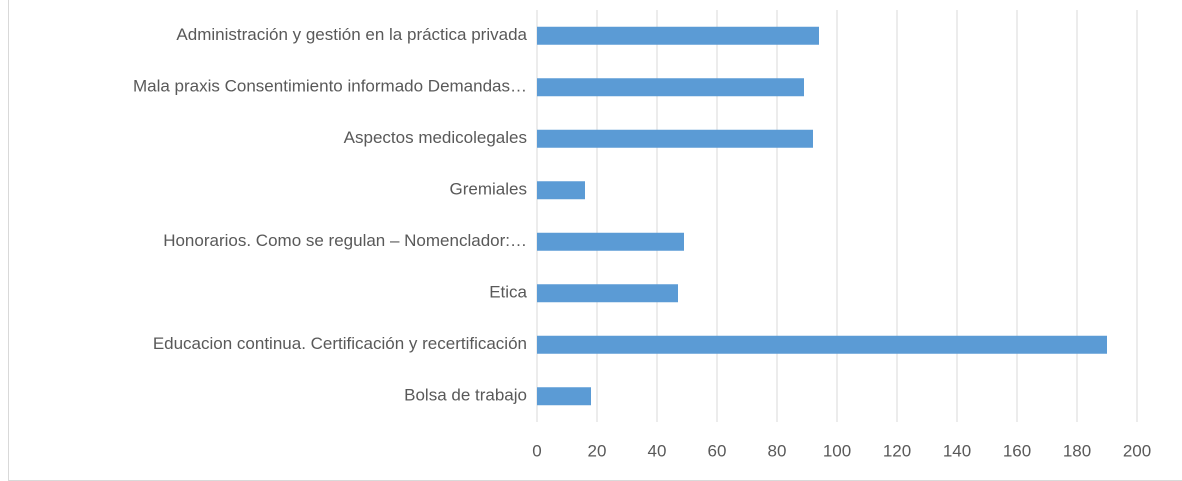  What do you see at coordinates (957, 450) in the screenshot?
I see `x-tick-label: 140` at bounding box center [957, 450].